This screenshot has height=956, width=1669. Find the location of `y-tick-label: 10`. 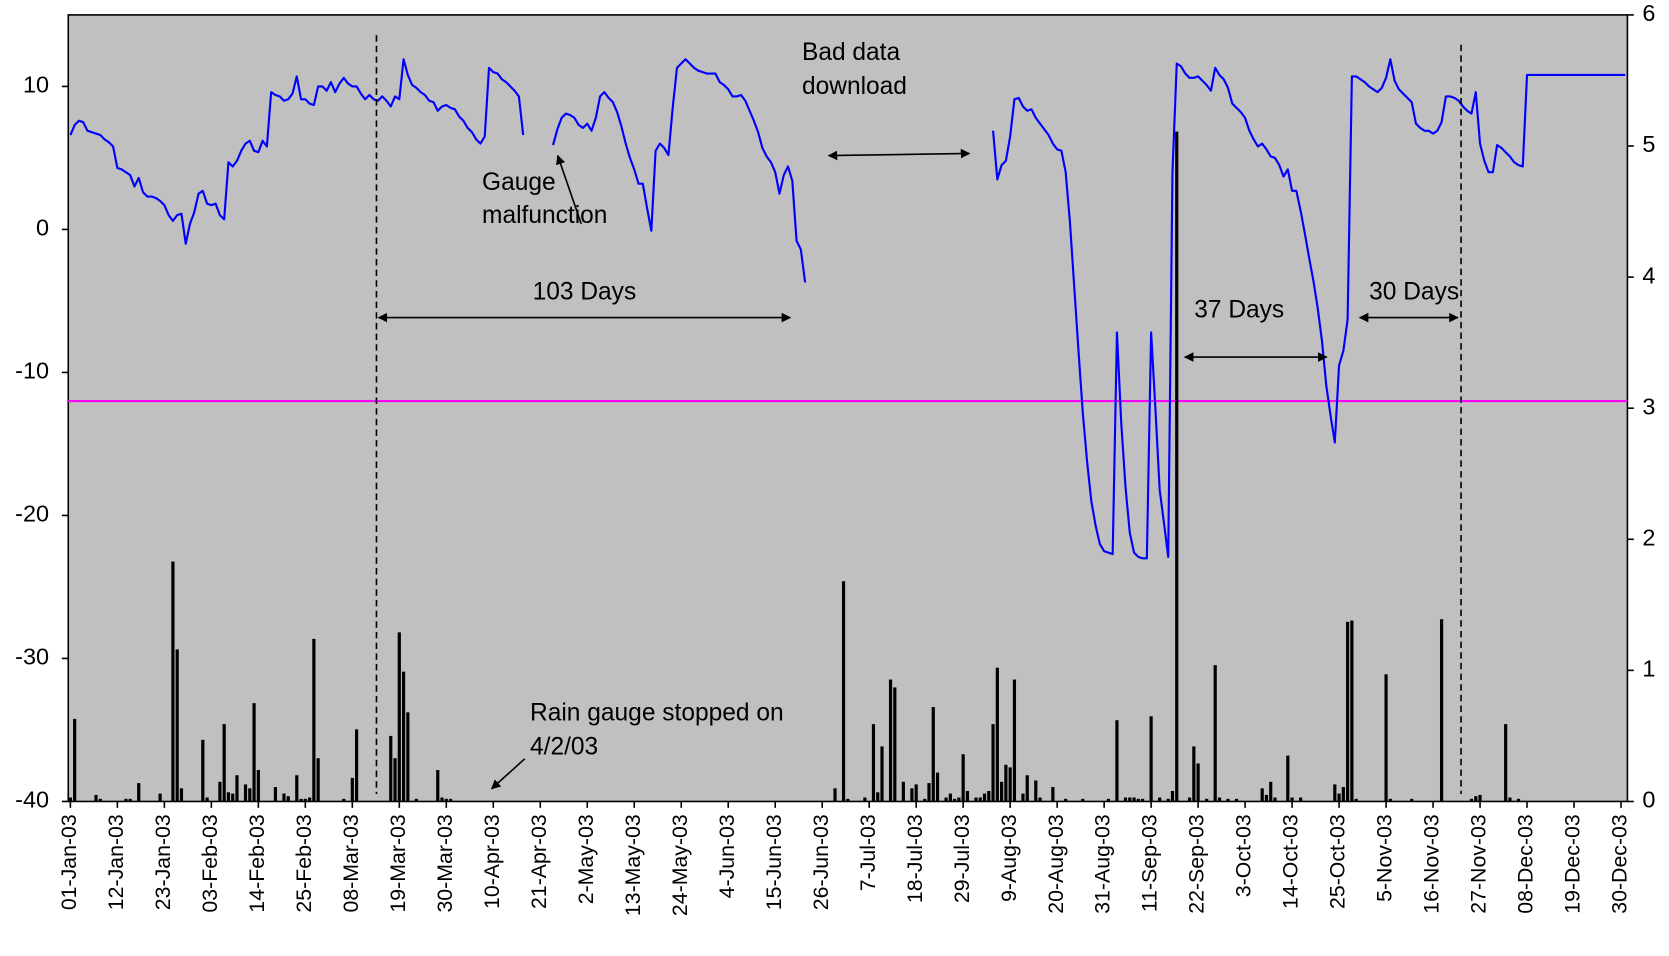

y-tick-label: 10 is located at coordinates (36, 85).